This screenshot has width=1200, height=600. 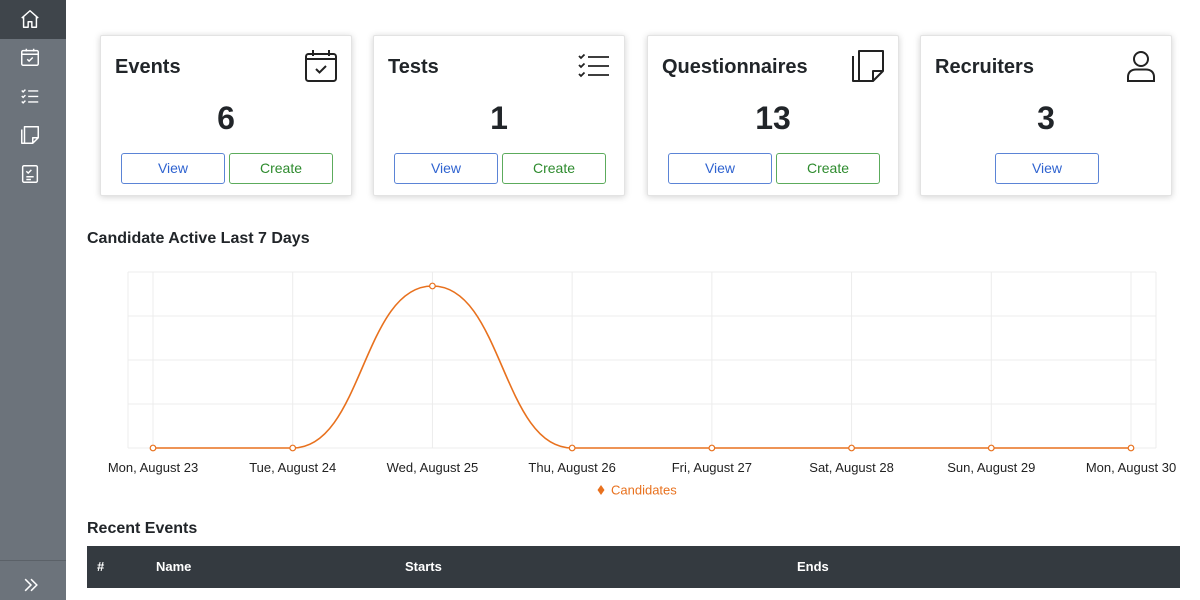 I want to click on x-tick-label: Fri, August 27, so click(x=712, y=467).